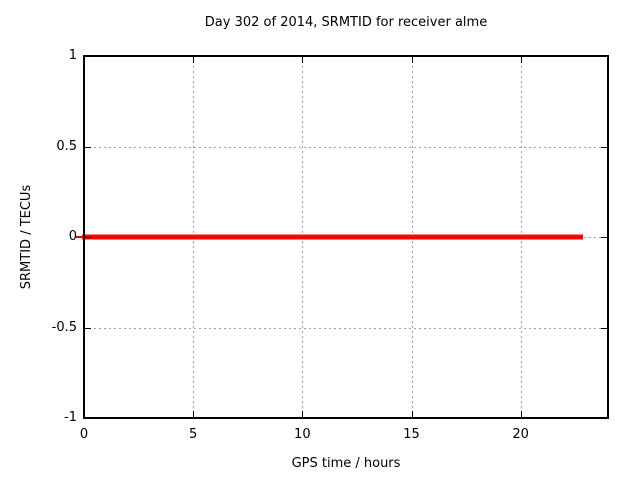 The image size is (640, 480). Describe the element at coordinates (193, 434) in the screenshot. I see `x-tick-label: 5` at that location.